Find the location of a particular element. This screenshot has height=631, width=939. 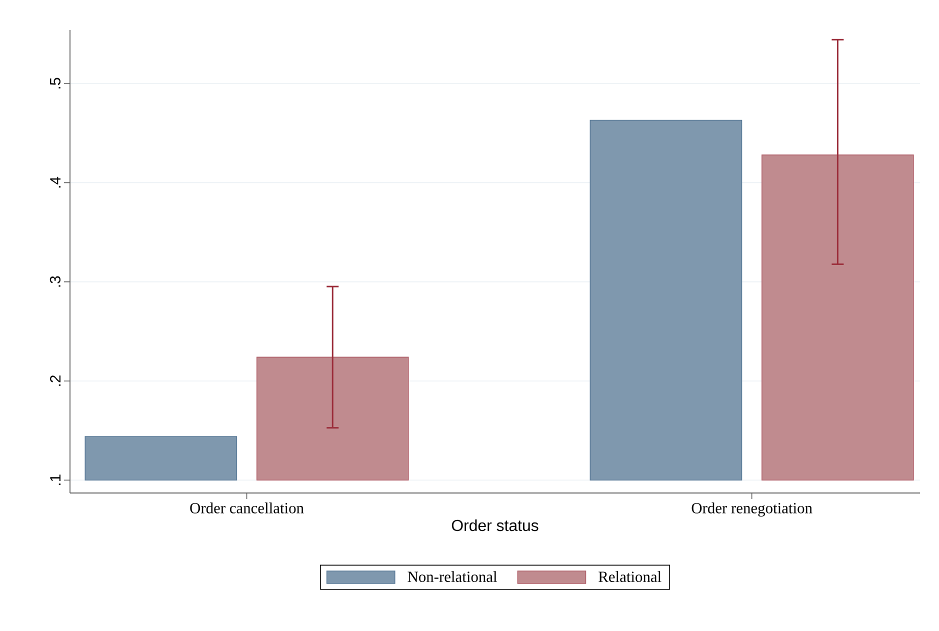

y-tick-label: .2 is located at coordinates (55, 380).